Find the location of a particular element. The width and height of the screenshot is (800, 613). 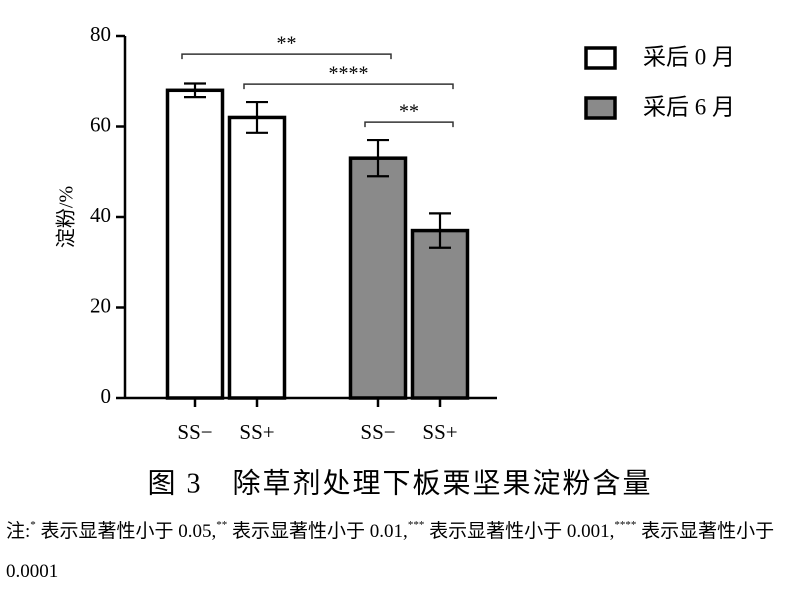

note-superscript: ** is located at coordinates (222, 525).